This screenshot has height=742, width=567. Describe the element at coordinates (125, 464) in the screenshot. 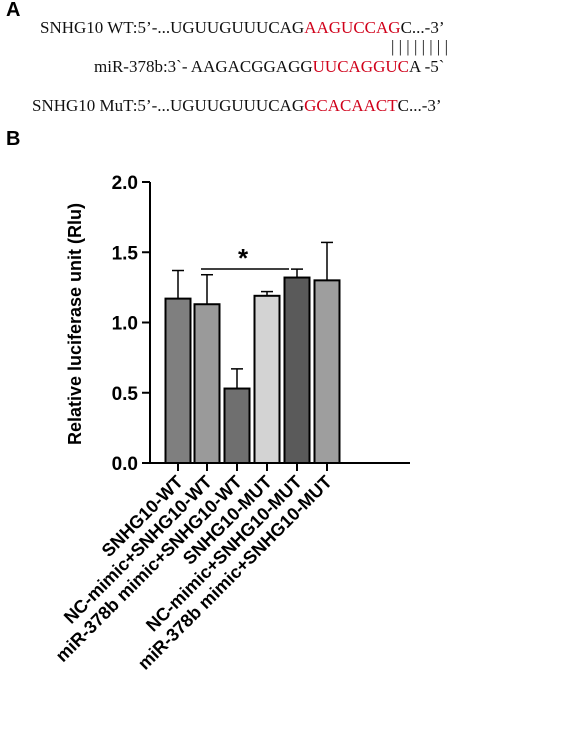

I see `y-tick-label: 0.0` at that location.